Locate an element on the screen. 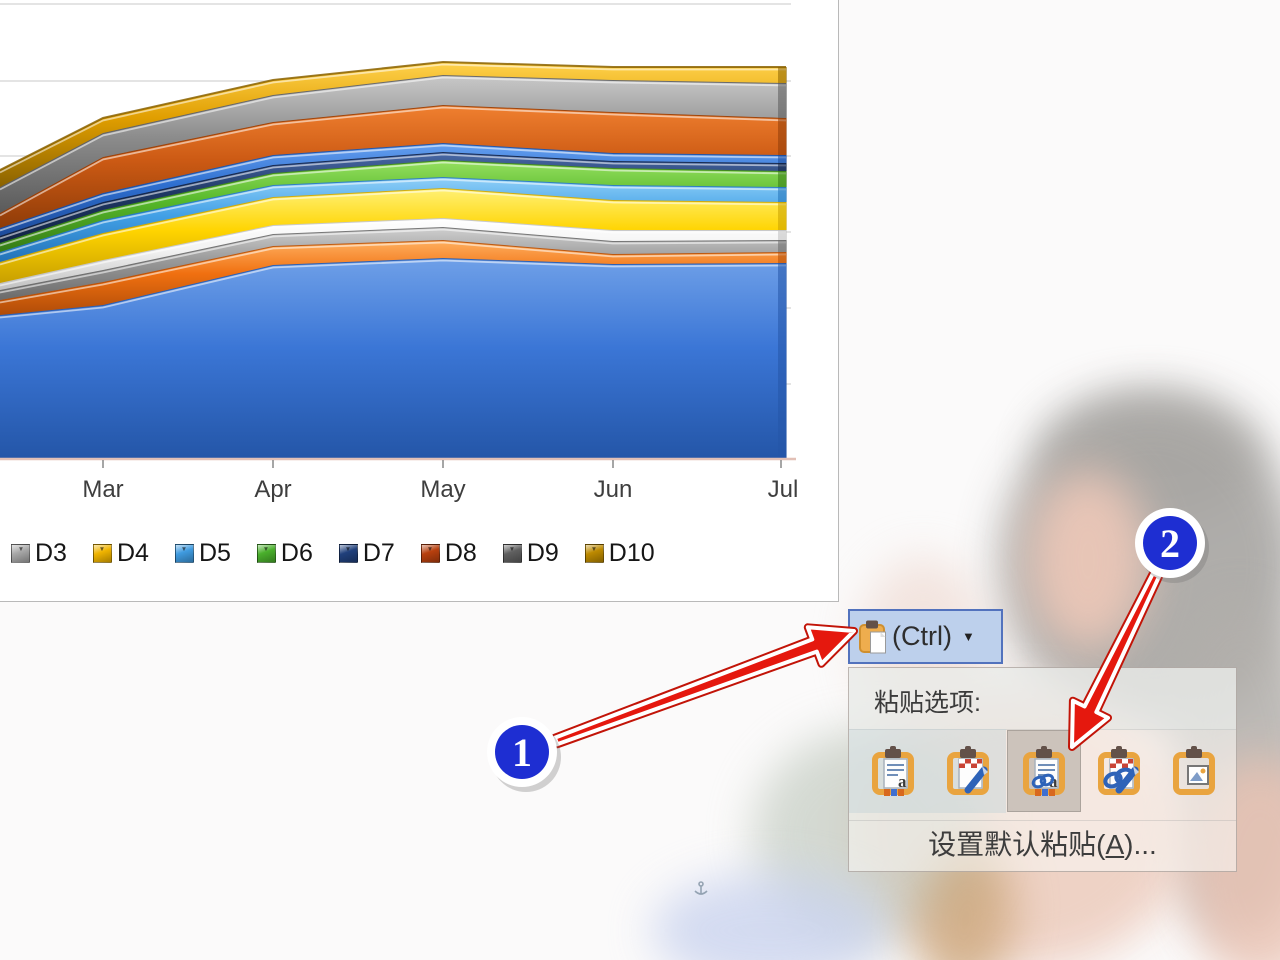  legend-swatch-d6: ▼ is located at coordinates (266, 553).